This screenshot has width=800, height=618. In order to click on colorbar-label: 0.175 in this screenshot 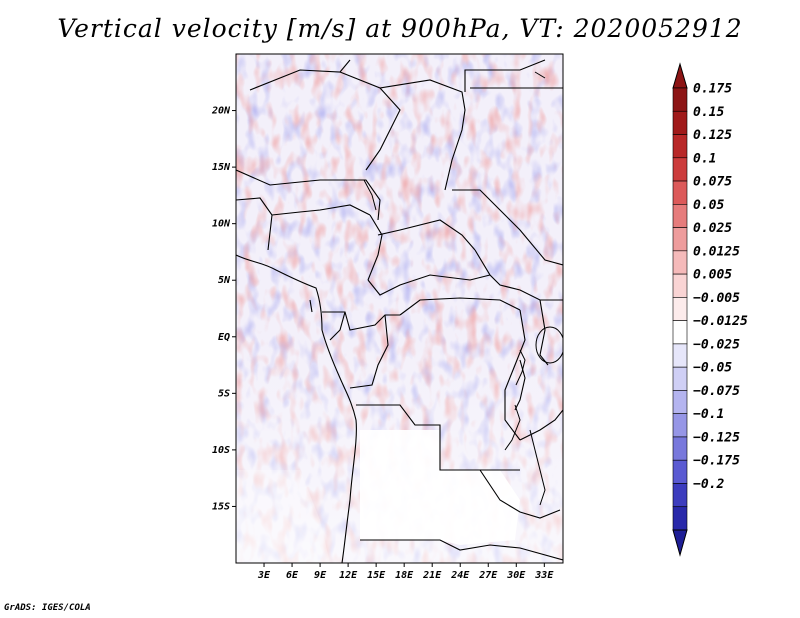, I will do `click(712, 89)`.